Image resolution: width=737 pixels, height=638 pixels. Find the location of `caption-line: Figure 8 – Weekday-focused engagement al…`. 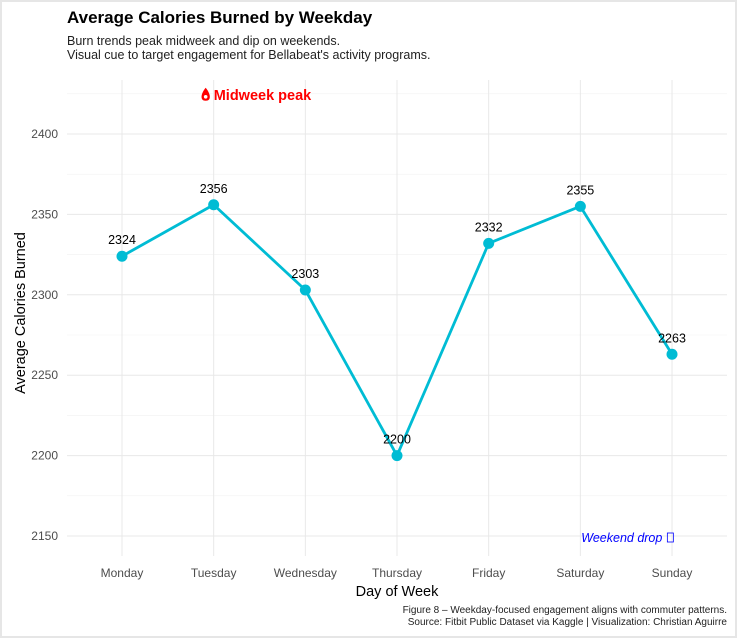

caption-line: Figure 8 – Weekday-focused engagement al… is located at coordinates (564, 610).